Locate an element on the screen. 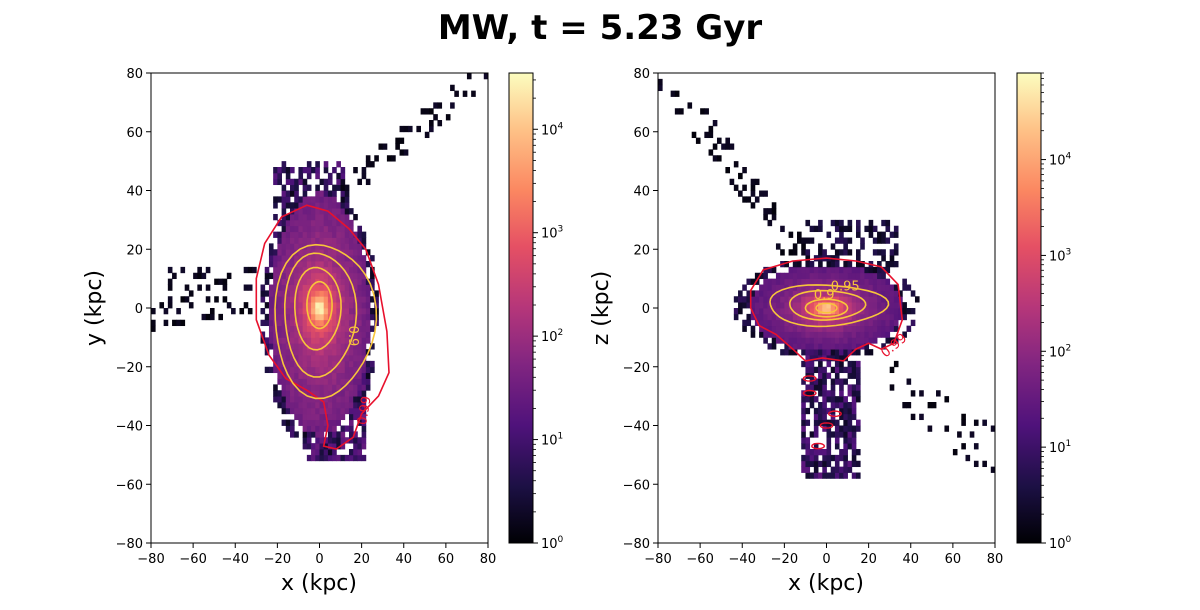 This screenshot has height=610, width=1200. left-cbar-tick-label: 100 is located at coordinates (552, 543).